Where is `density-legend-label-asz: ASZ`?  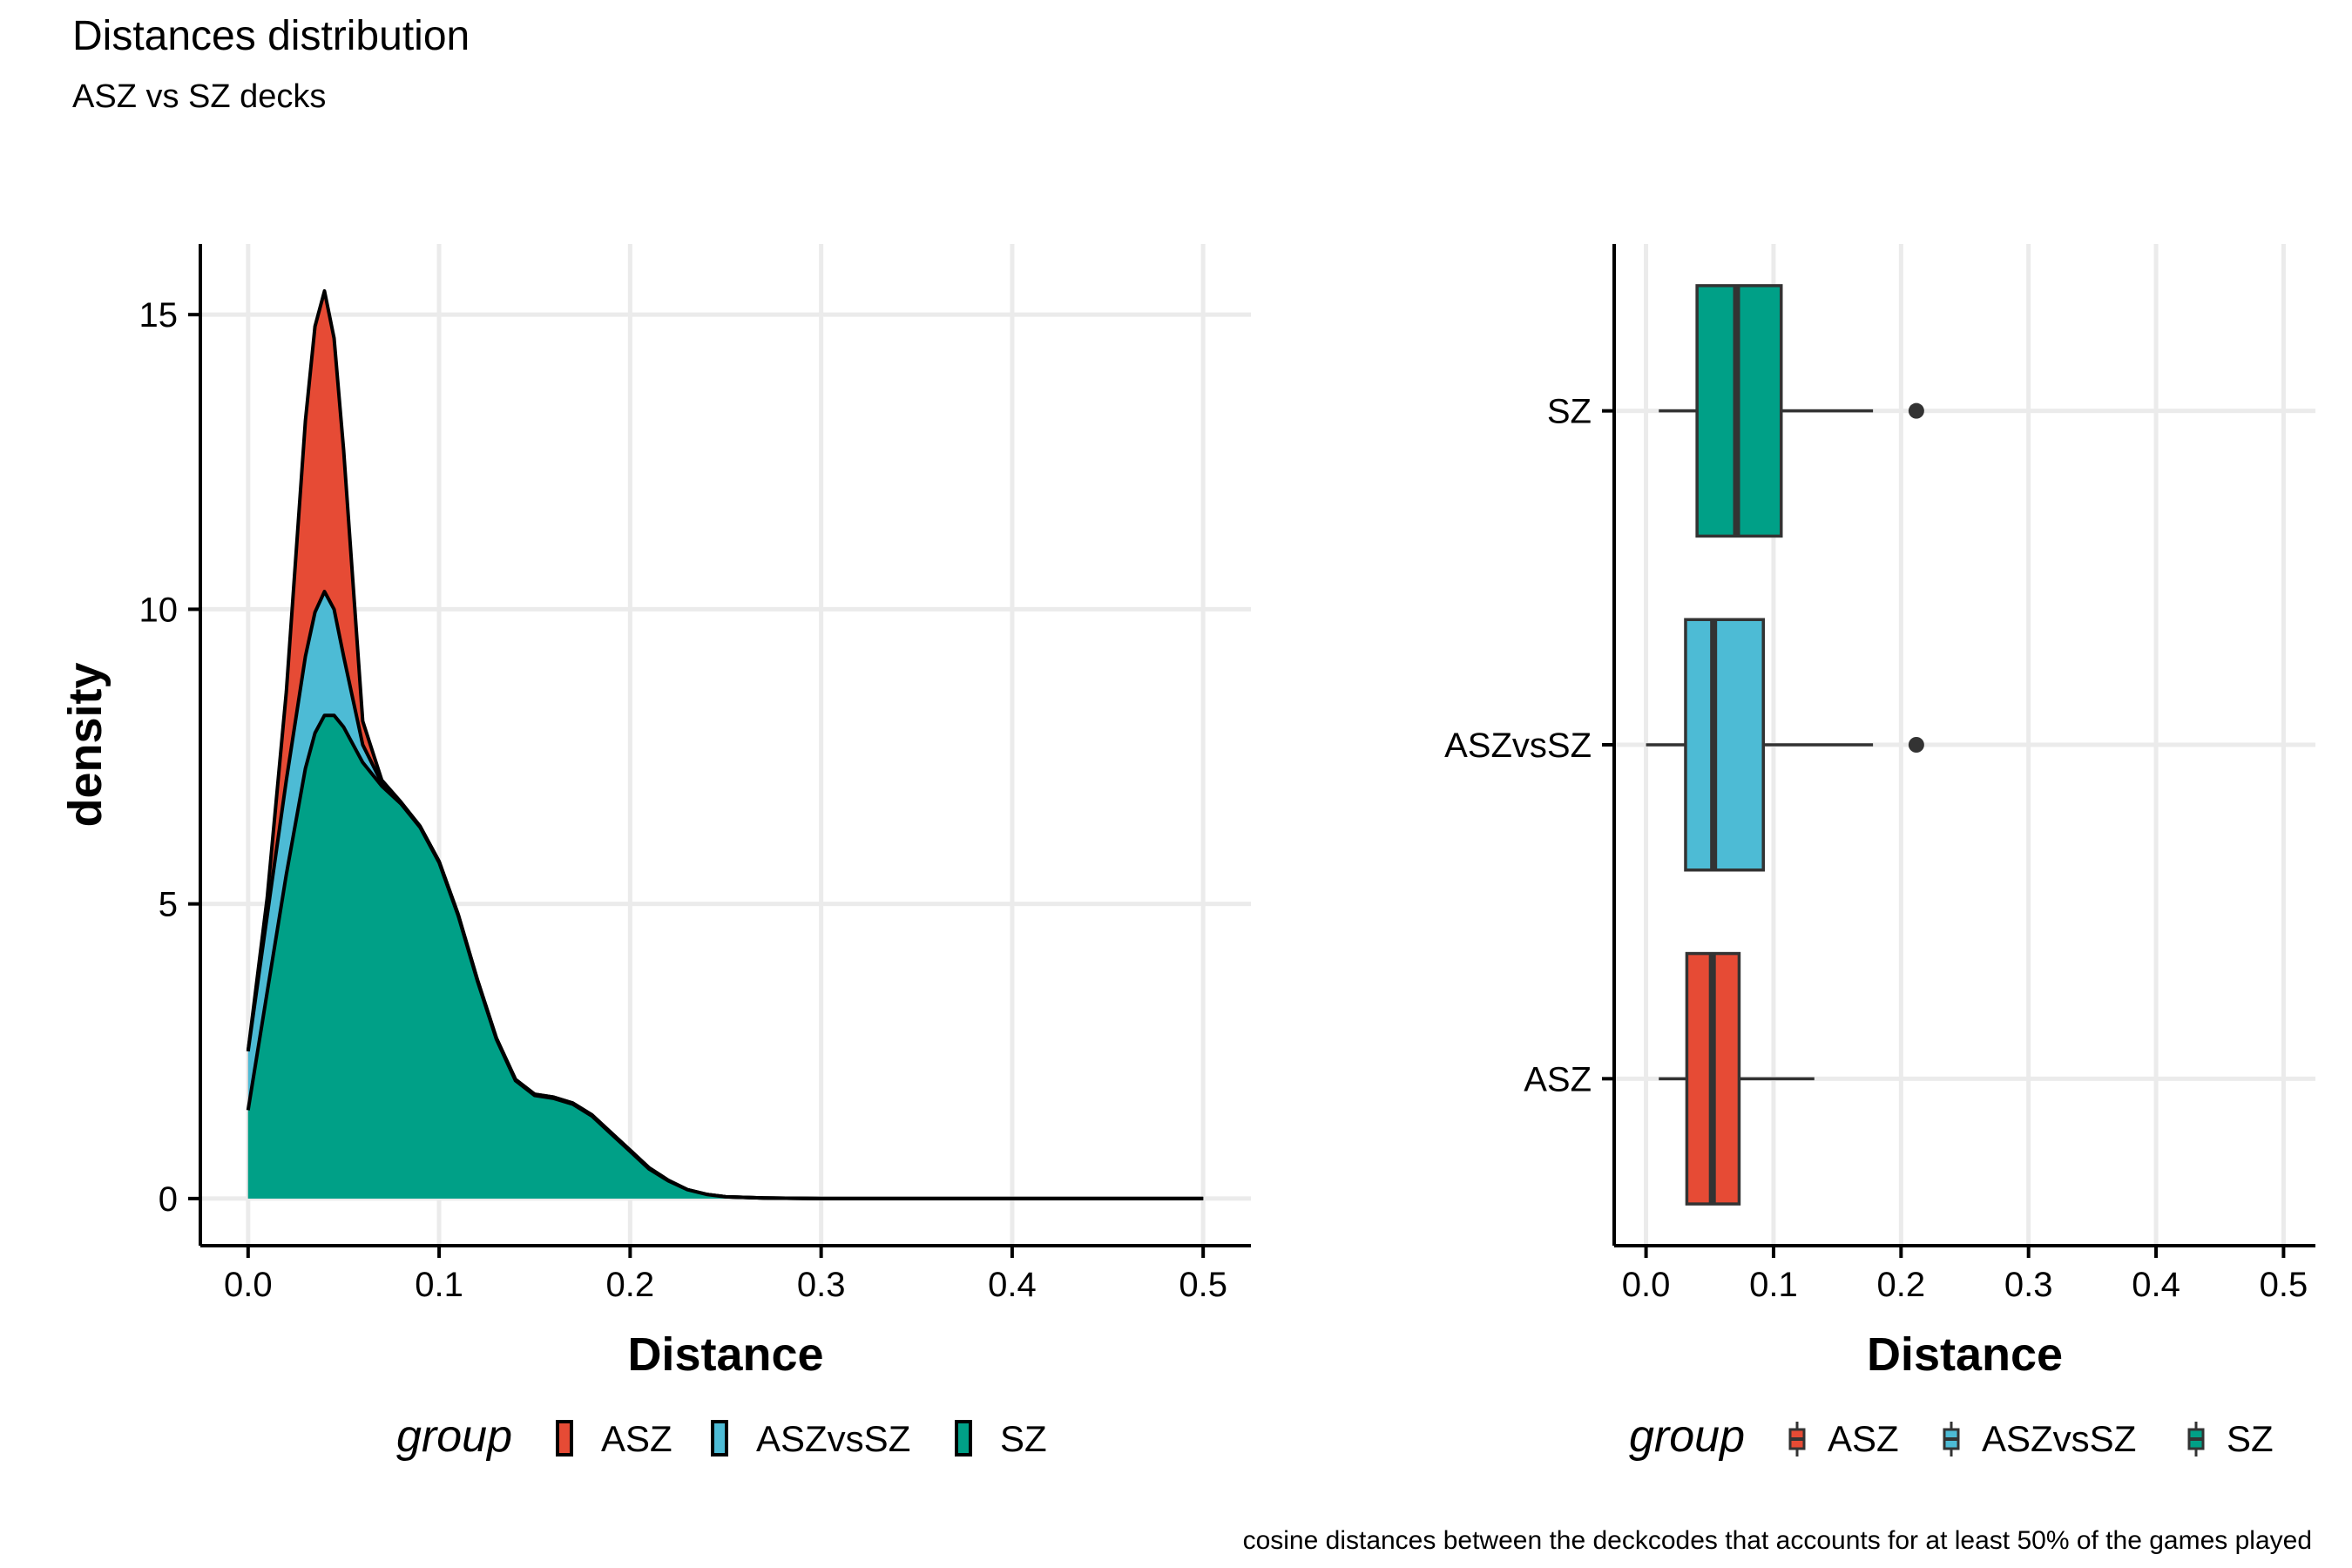
density-legend-label-asz: ASZ is located at coordinates (636, 1438).